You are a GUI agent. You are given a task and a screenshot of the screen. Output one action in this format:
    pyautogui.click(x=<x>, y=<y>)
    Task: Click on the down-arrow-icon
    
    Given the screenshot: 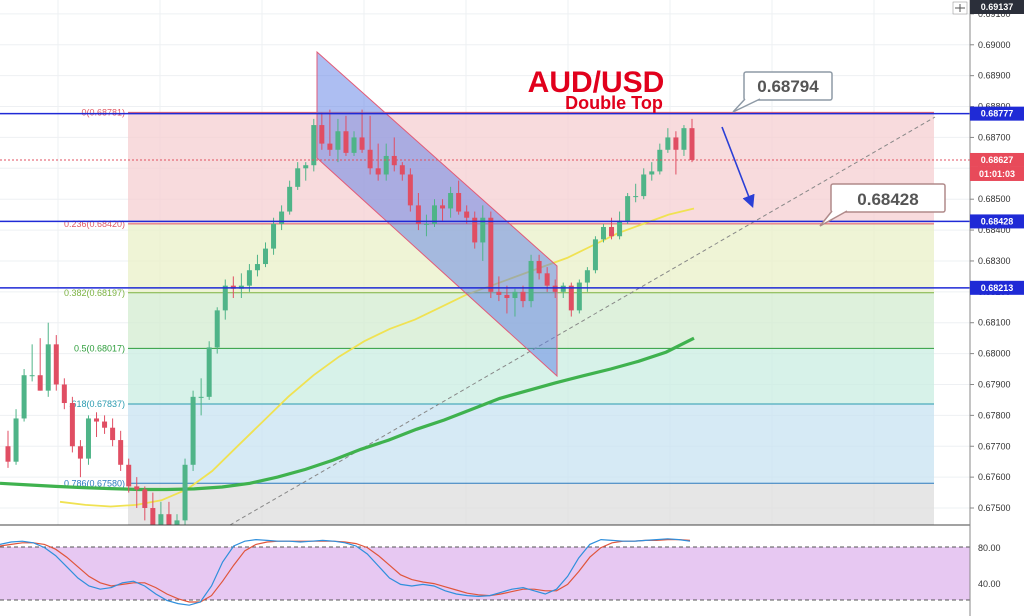 What is the action you would take?
    pyautogui.click(x=738, y=167)
    